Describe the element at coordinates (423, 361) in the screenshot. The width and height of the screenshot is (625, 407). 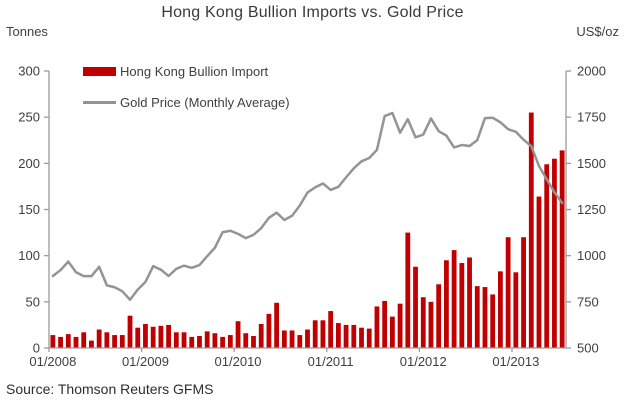
I see `x-axis-tick-label: 01/2012` at that location.